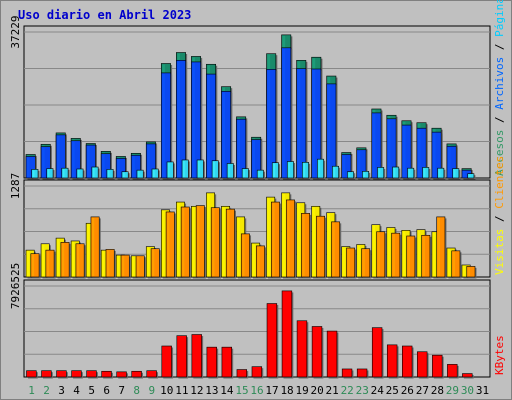 The image size is (512, 400). I want to click on x-tick-label: 5, so click(91, 390).